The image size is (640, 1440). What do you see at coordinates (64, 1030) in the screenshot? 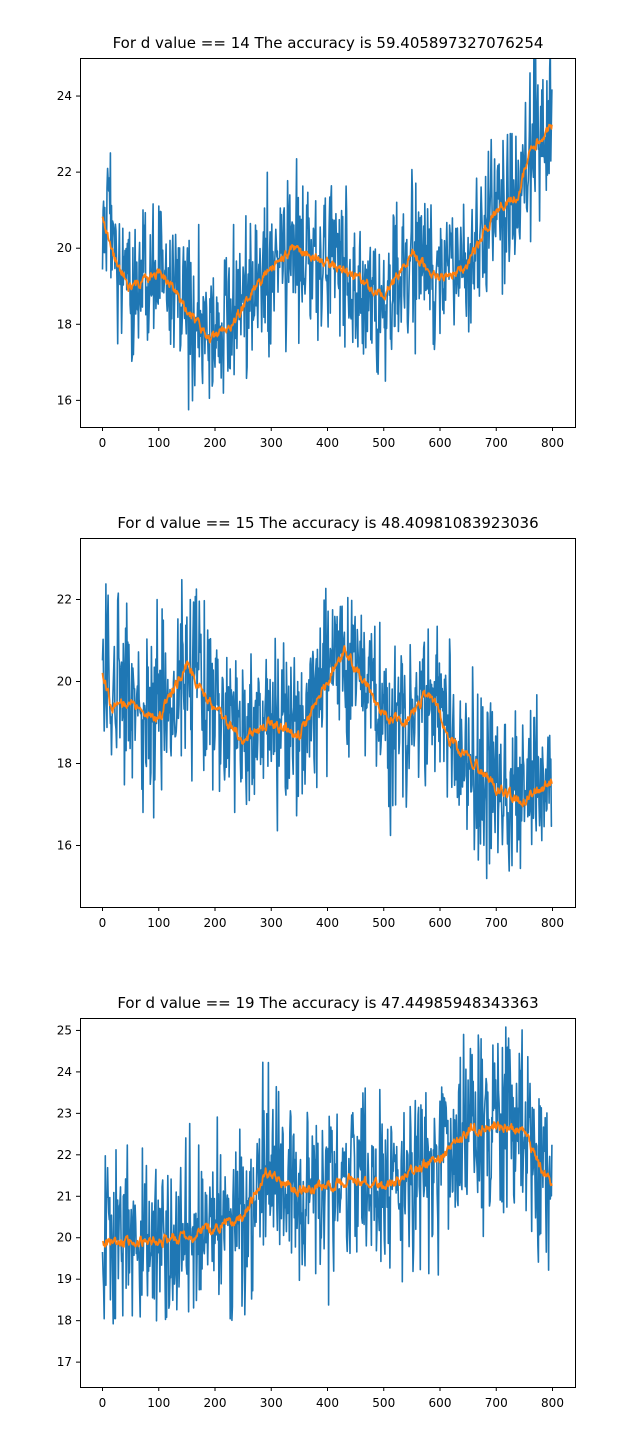
I see `y-tick-label: 25` at bounding box center [64, 1030].